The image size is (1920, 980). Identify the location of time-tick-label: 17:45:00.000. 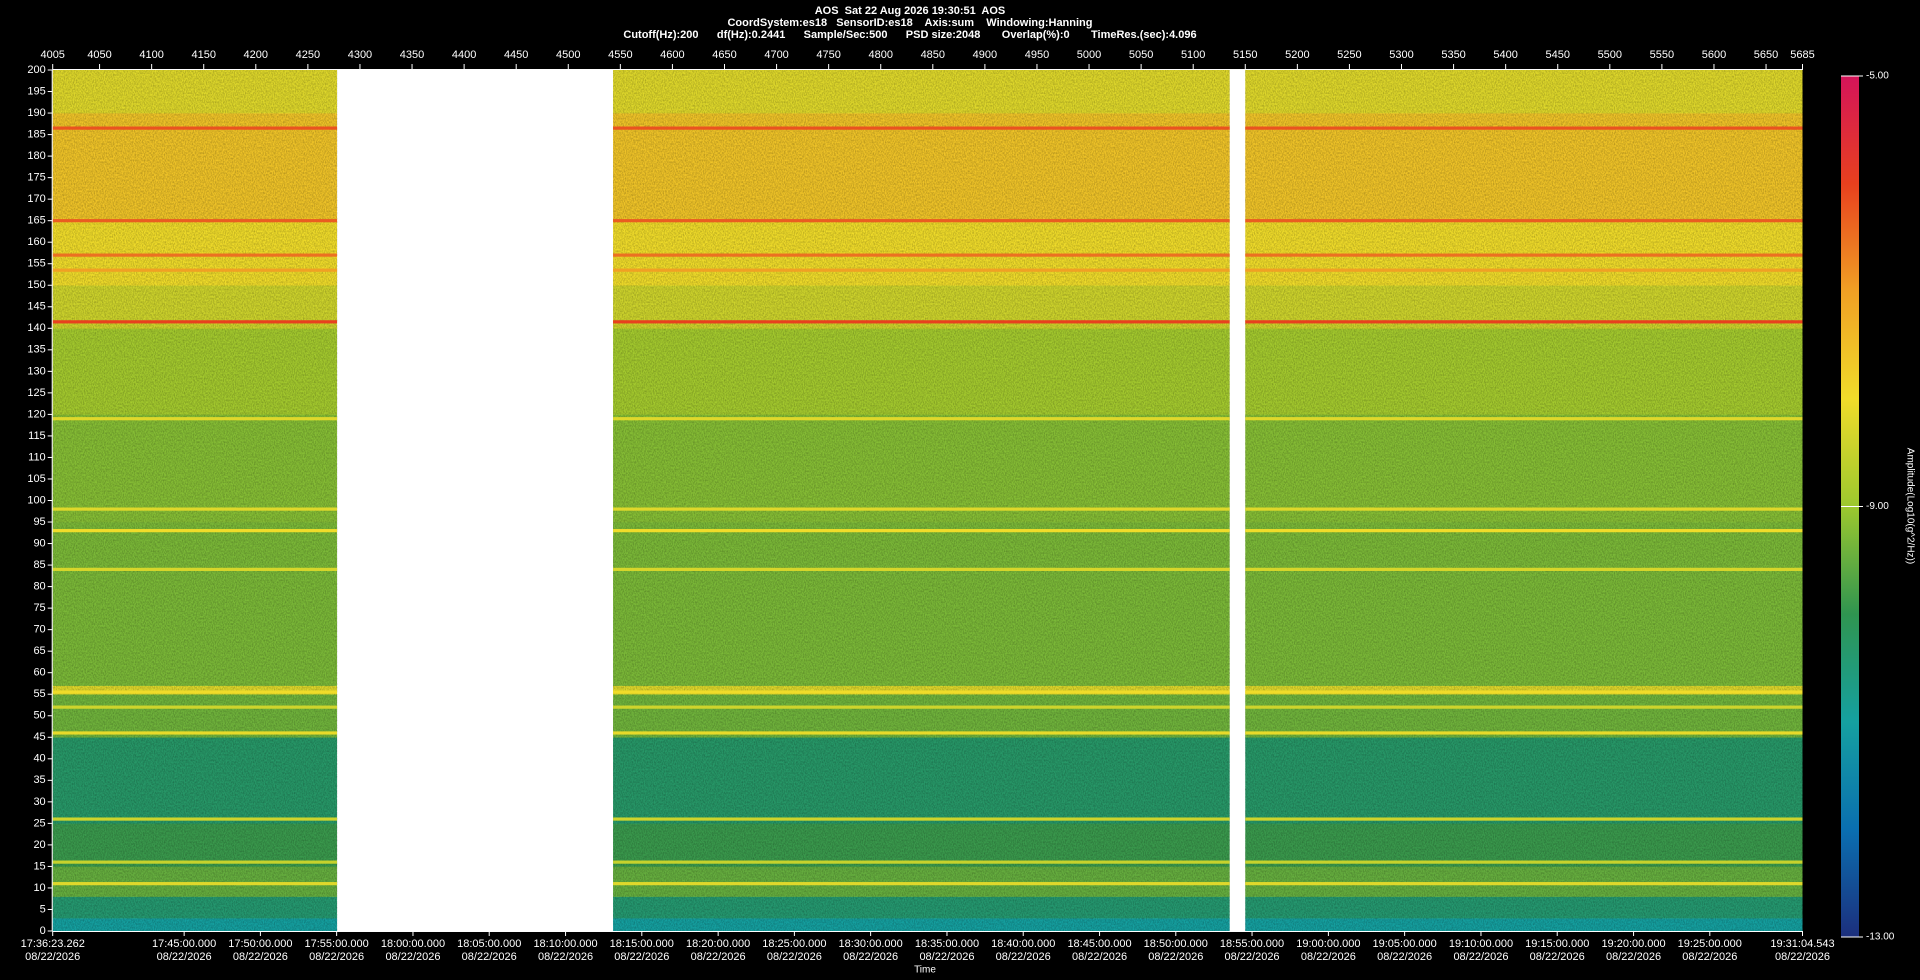
(184, 944).